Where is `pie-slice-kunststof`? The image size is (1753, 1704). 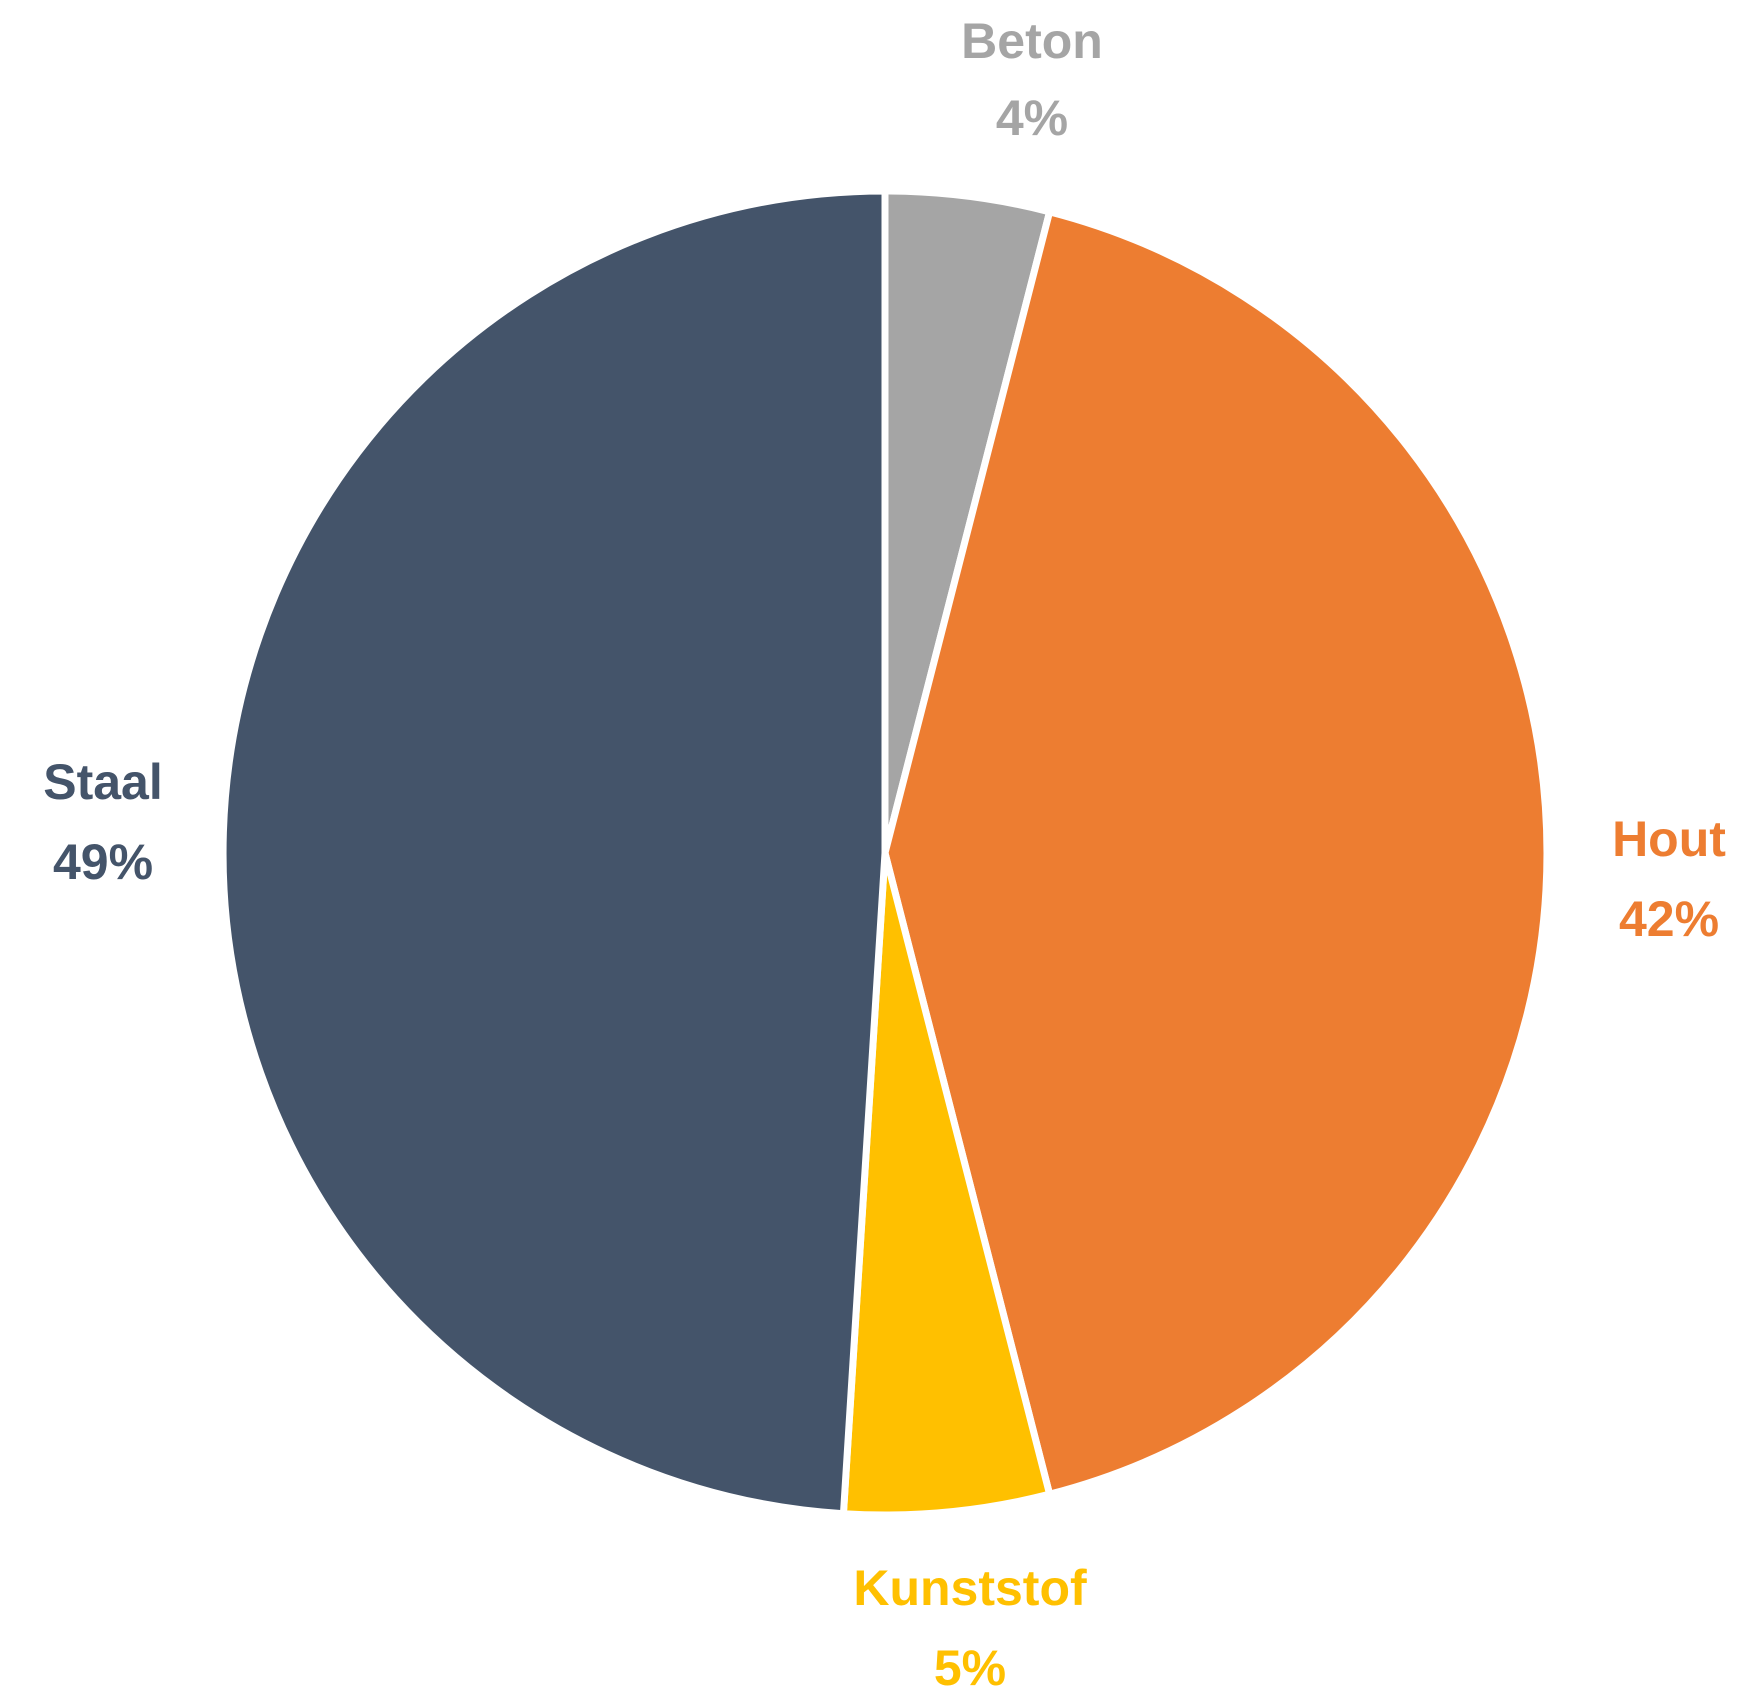 pie-slice-kunststof is located at coordinates (946, 1185).